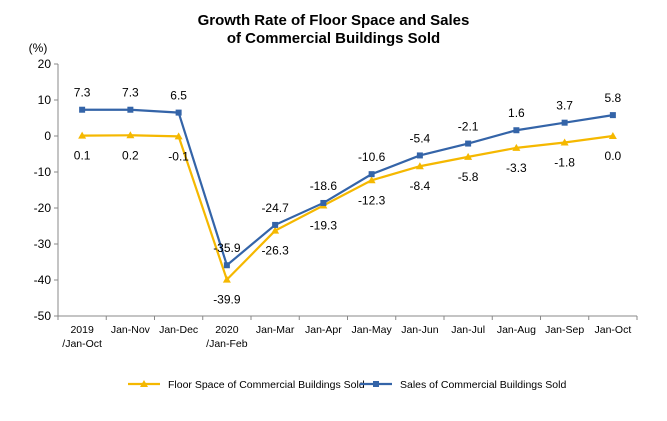  Describe the element at coordinates (564, 162) in the screenshot. I see `floor-space-data-label: -1.8` at that location.